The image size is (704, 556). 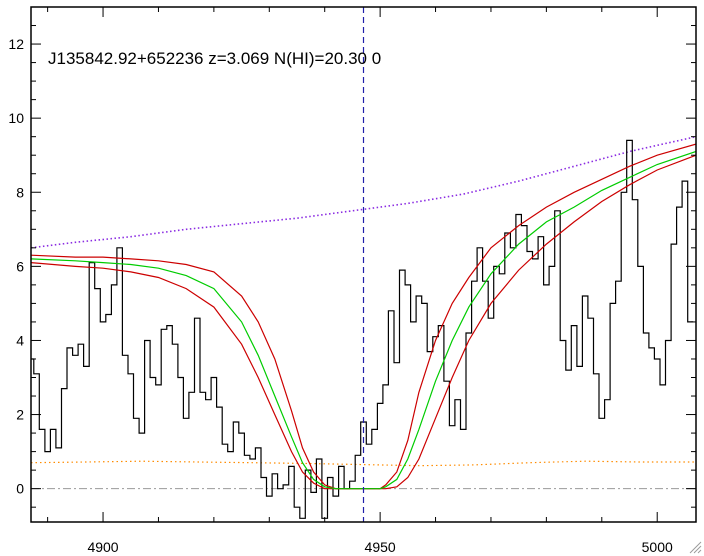 What do you see at coordinates (20, 192) in the screenshot?
I see `y-tick-label: 8` at bounding box center [20, 192].